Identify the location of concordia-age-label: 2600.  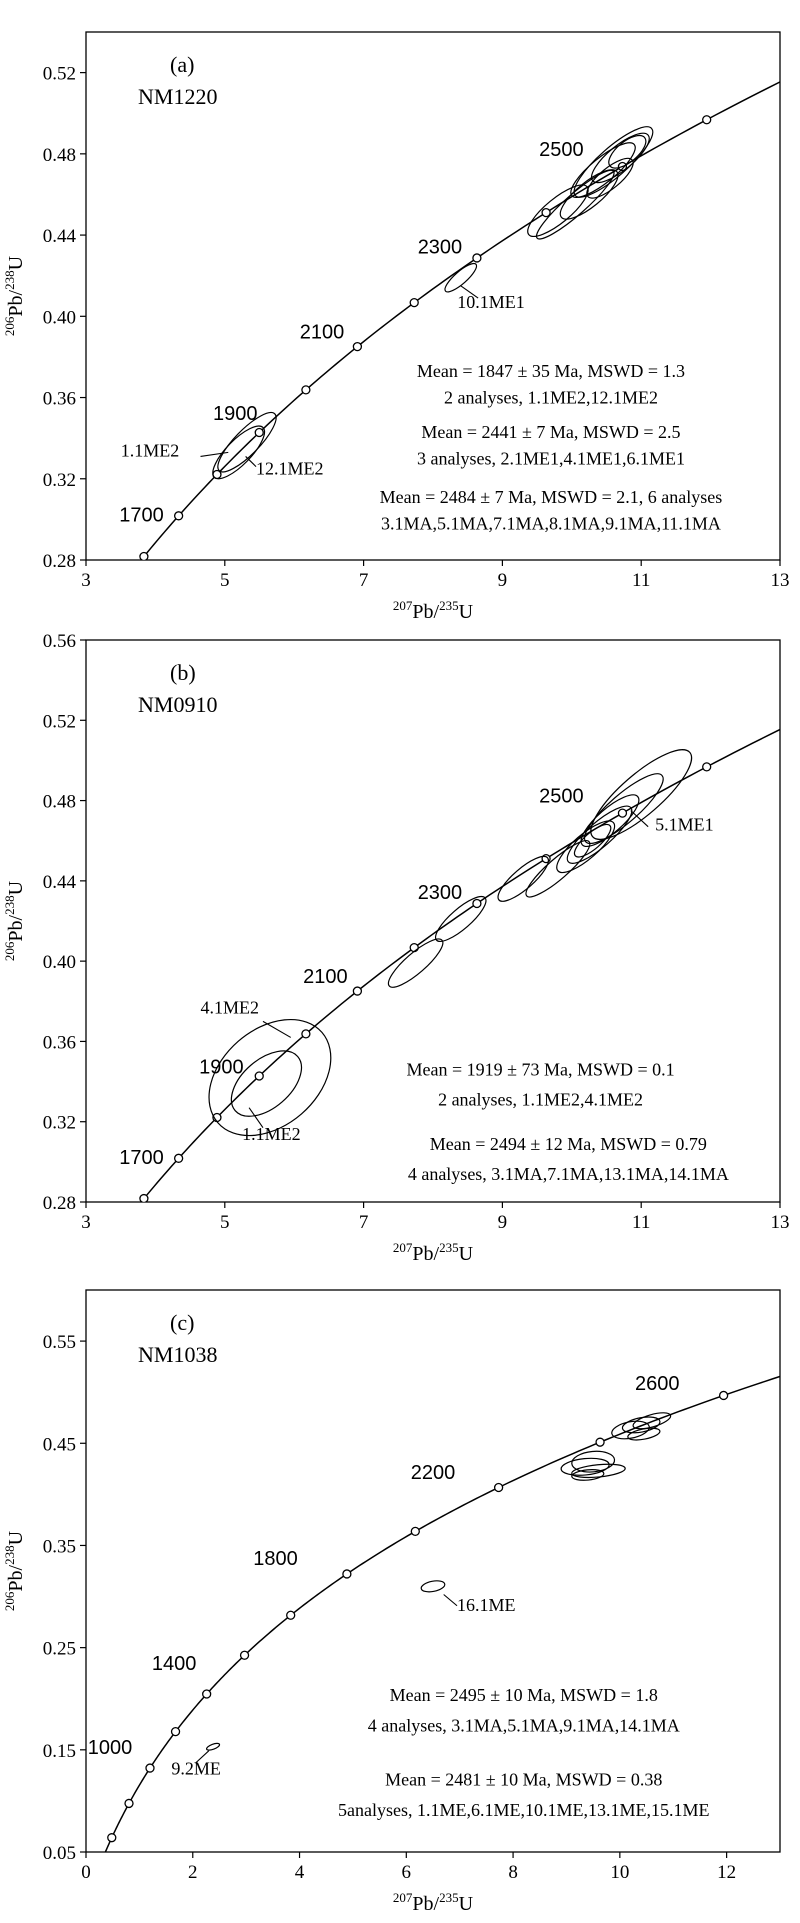
(657, 1384).